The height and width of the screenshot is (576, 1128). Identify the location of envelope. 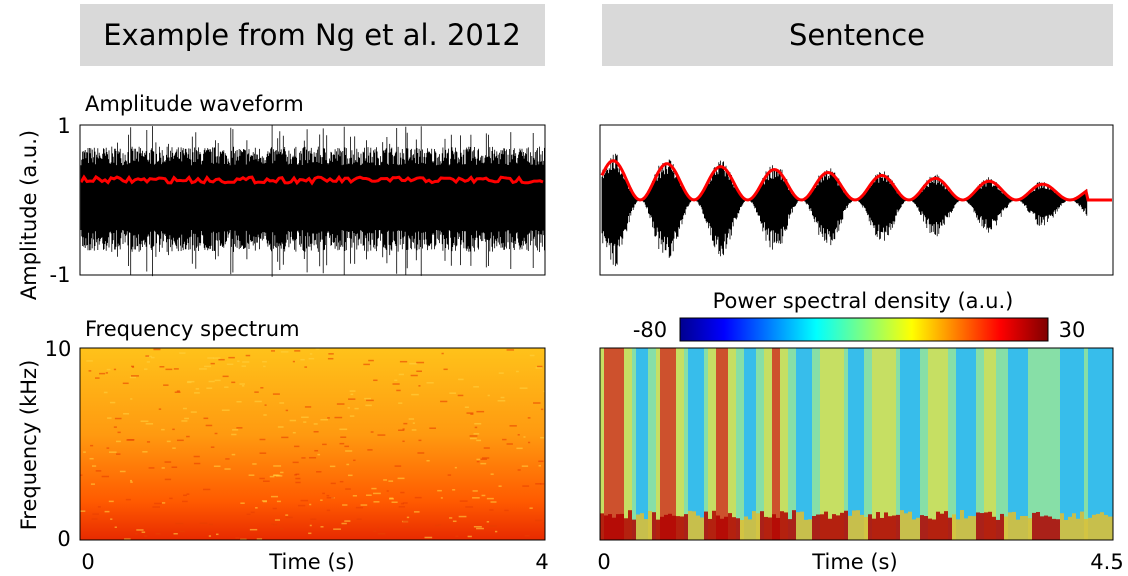
(856, 180).